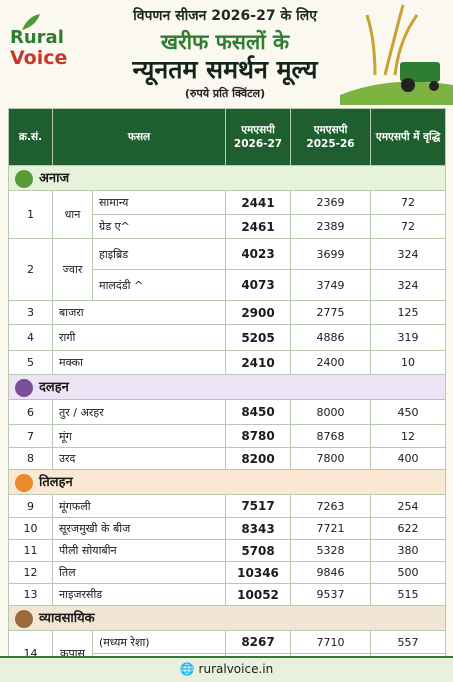  Describe the element at coordinates (139, 337) in the screenshot. I see `crop-cell: रागी` at that location.